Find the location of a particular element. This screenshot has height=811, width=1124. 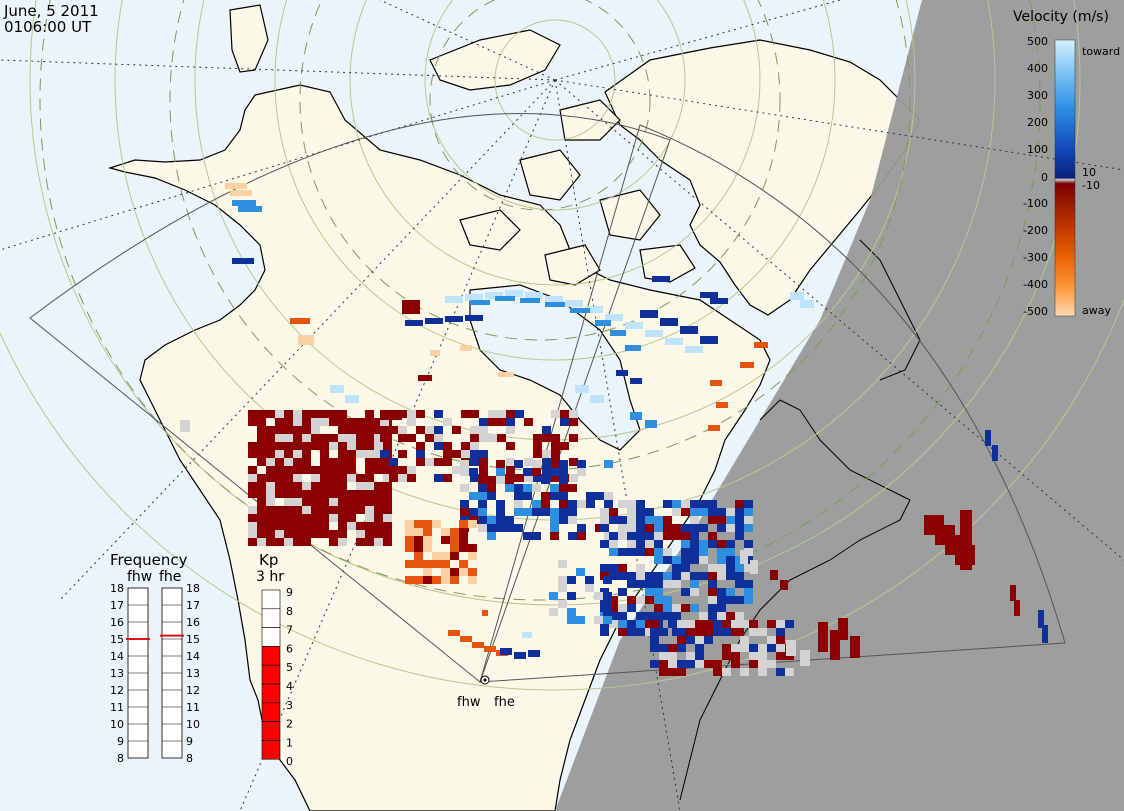

frequency-tick-right: 10 is located at coordinates (193, 724).